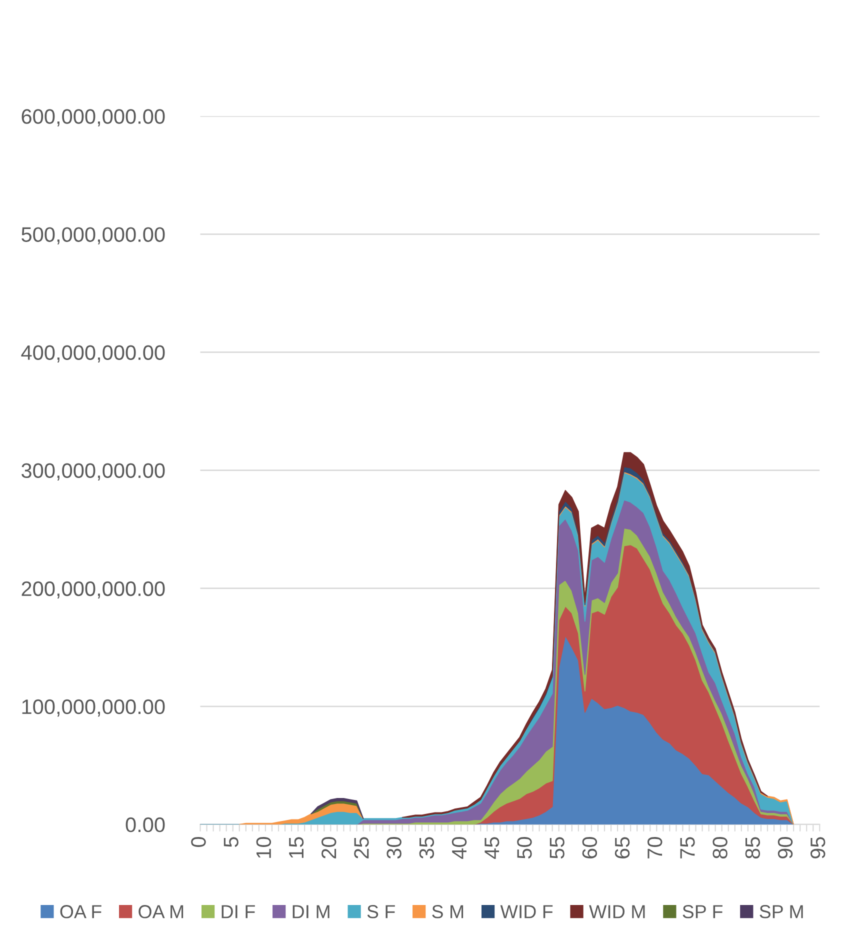  I want to click on x-tick-label: 20, so click(329, 847).